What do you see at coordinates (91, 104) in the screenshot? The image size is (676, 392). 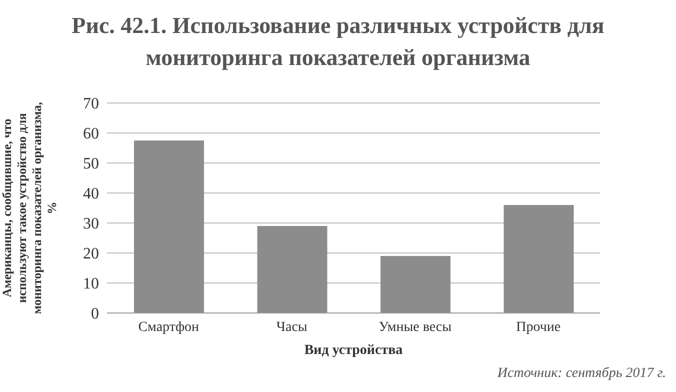 I see `y-tick-label: 70` at bounding box center [91, 104].